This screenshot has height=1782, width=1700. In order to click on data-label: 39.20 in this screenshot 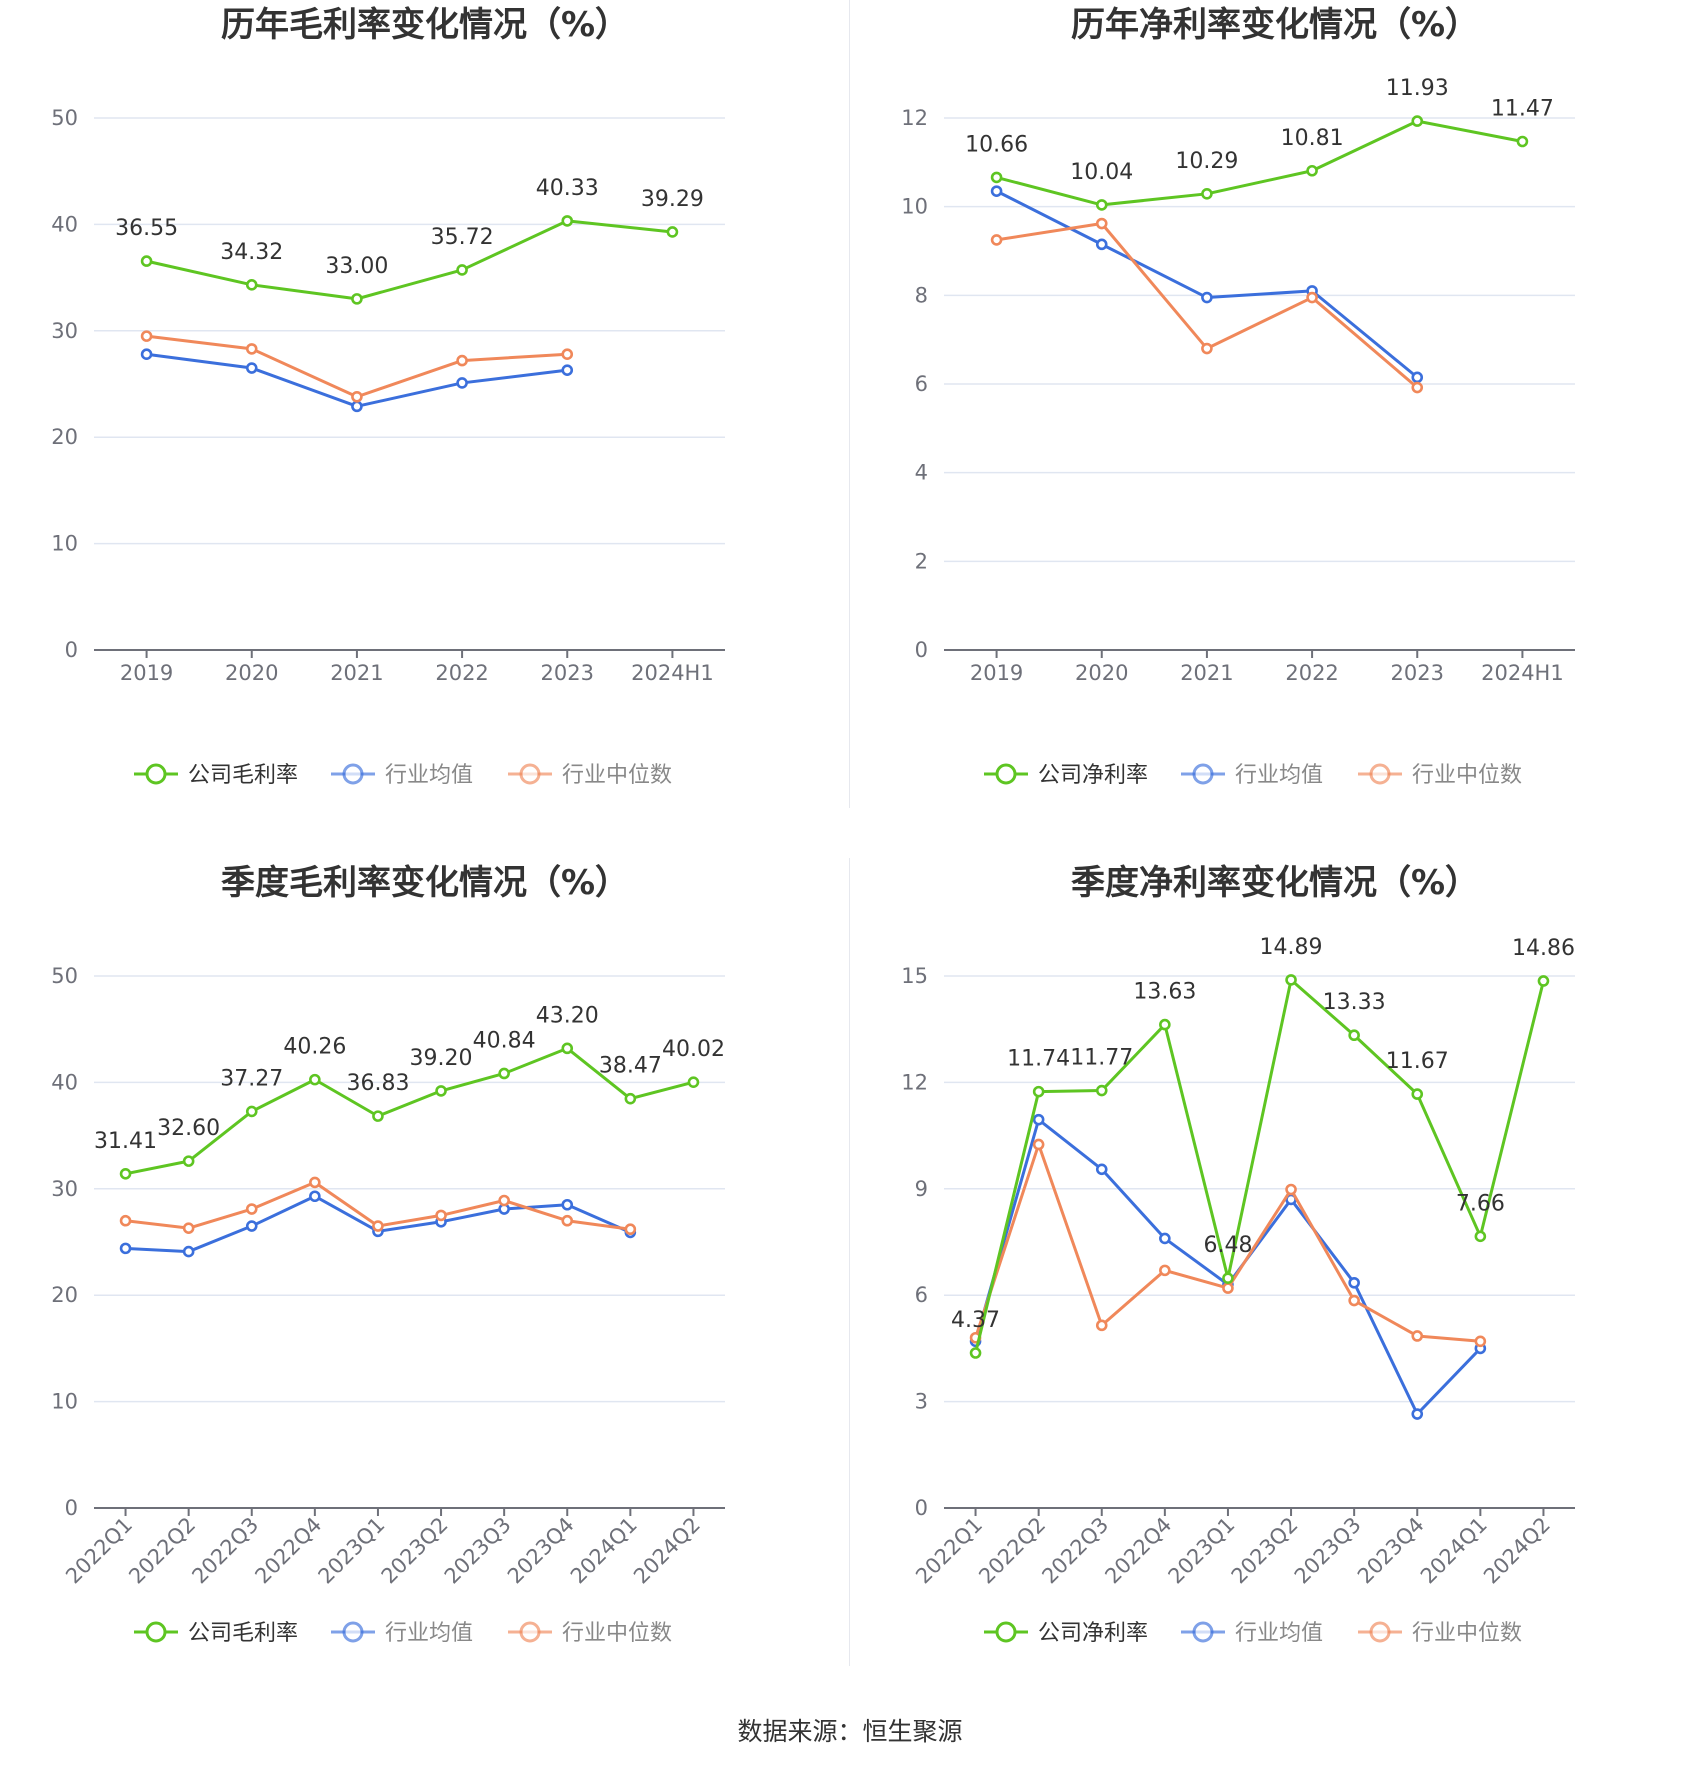, I will do `click(441, 1058)`.